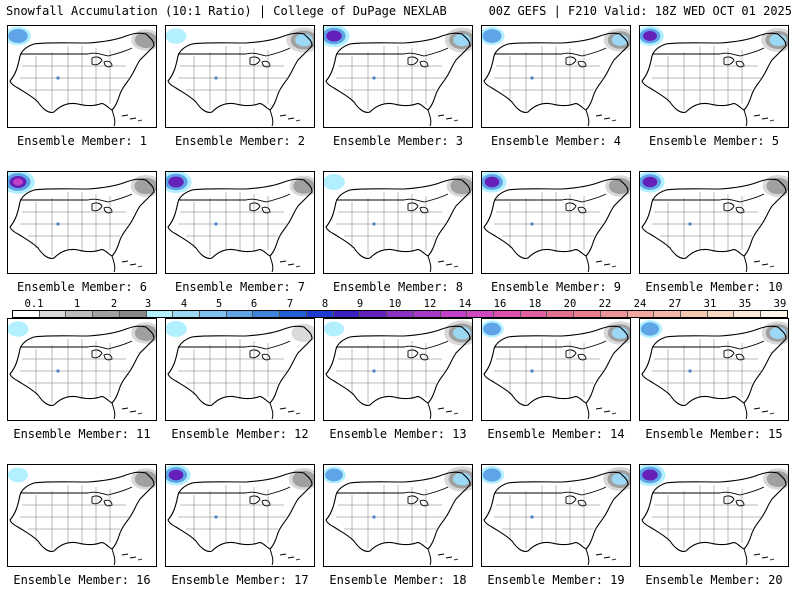 The width and height of the screenshot is (800, 600). What do you see at coordinates (640, 304) in the screenshot?
I see `colorbar-tick-label: 24` at bounding box center [640, 304].